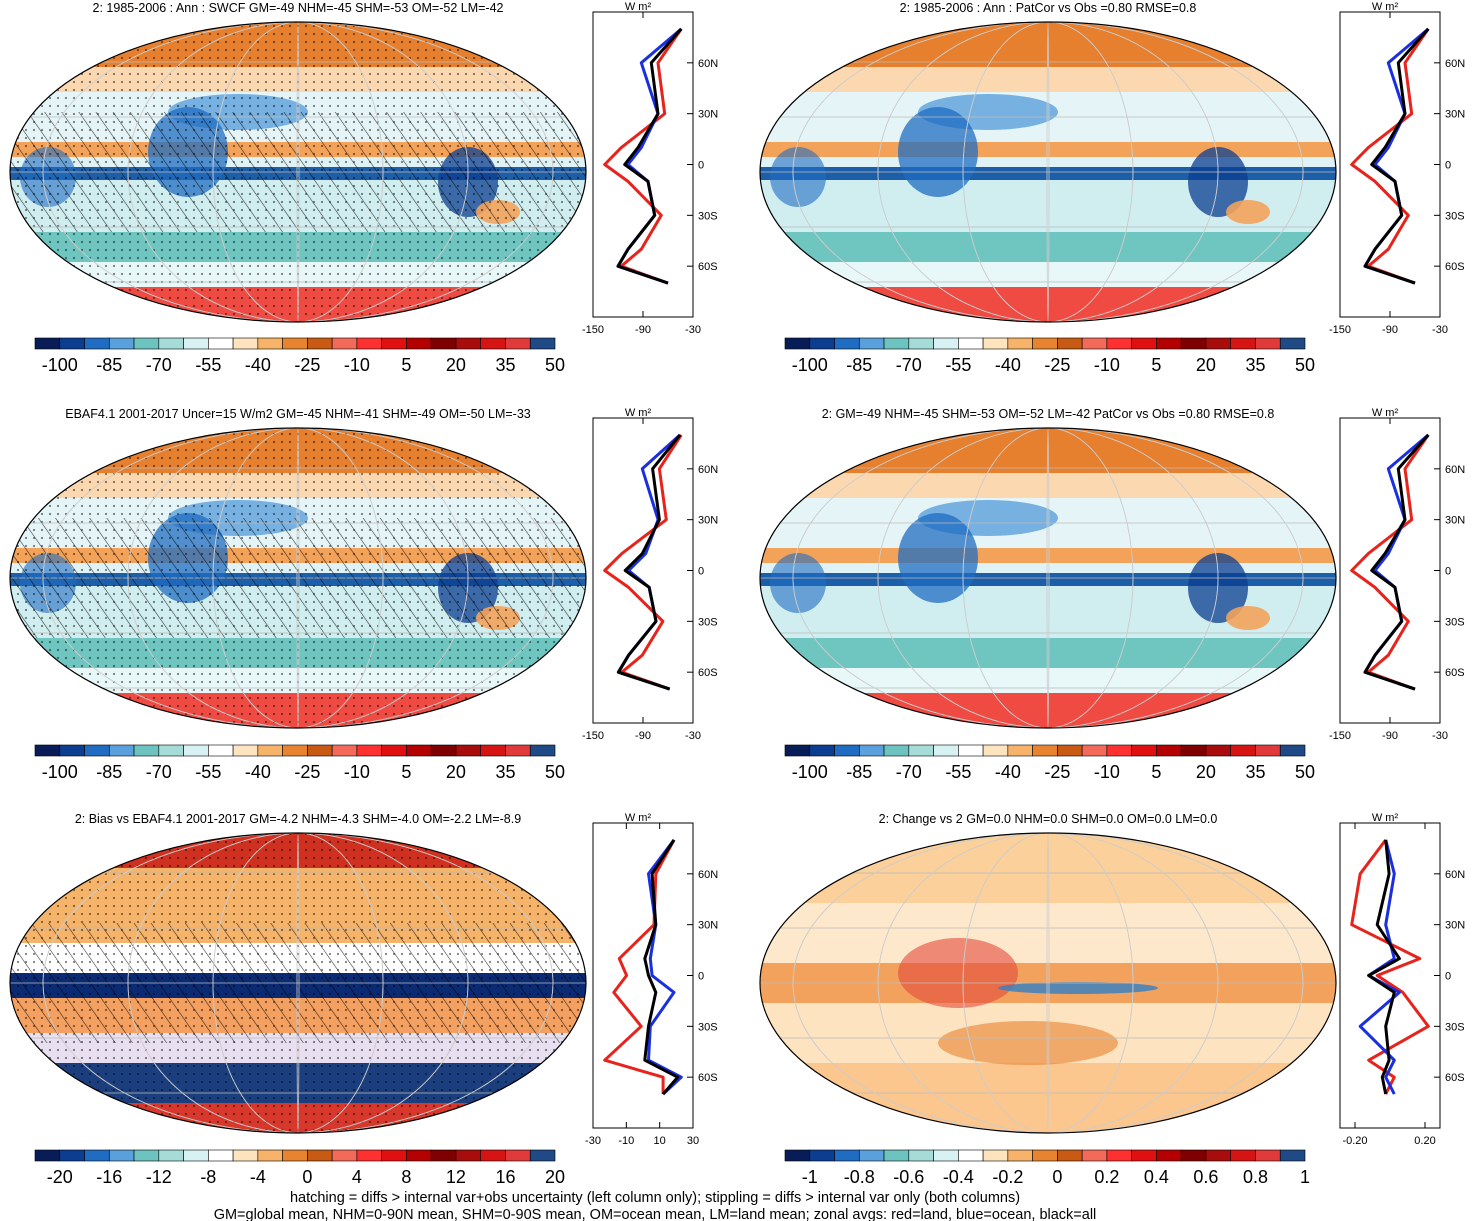 The height and width of the screenshot is (1221, 1483). What do you see at coordinates (651, 979) in the screenshot?
I see `zonal-mean-plot: W m² 60N 30N 0 30S 60S -30 -10 10 30` at bounding box center [651, 979].